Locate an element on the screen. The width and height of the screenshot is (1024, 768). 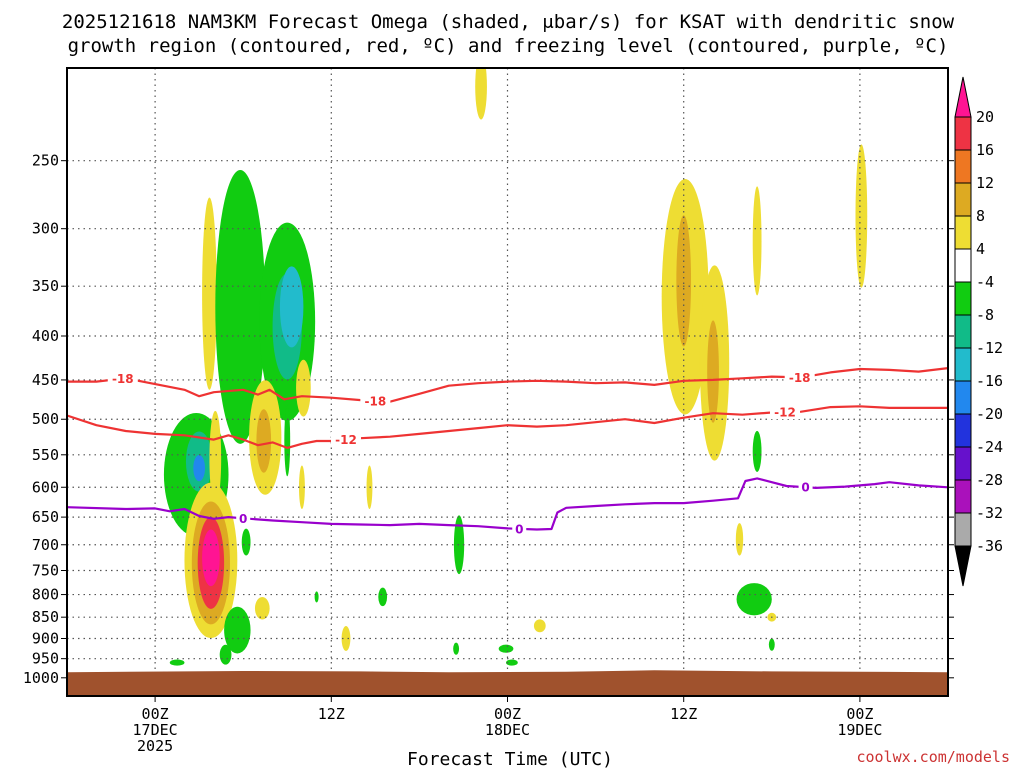
colorbar-tick-label: -32 is located at coordinates (989, 513).